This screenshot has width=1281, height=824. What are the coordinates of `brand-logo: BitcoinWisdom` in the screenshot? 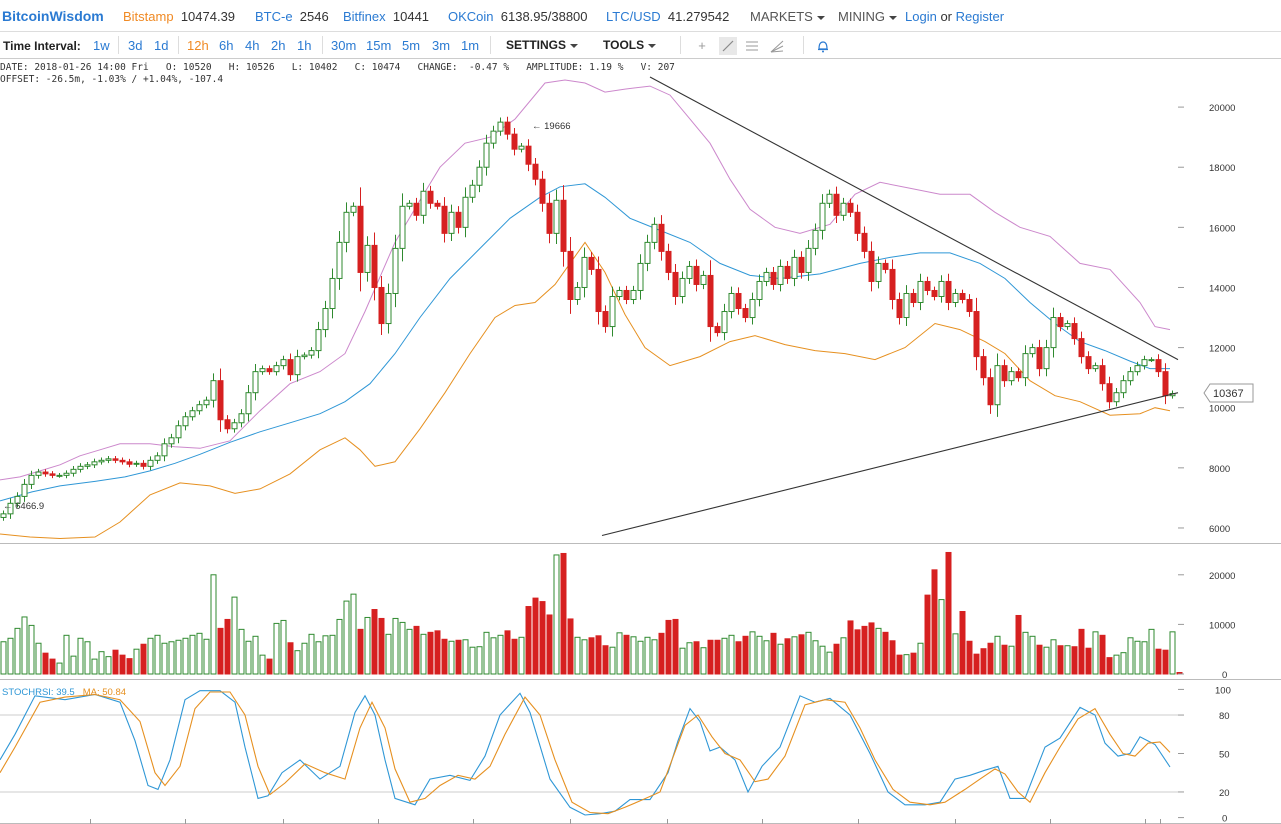 It's located at (53, 16).